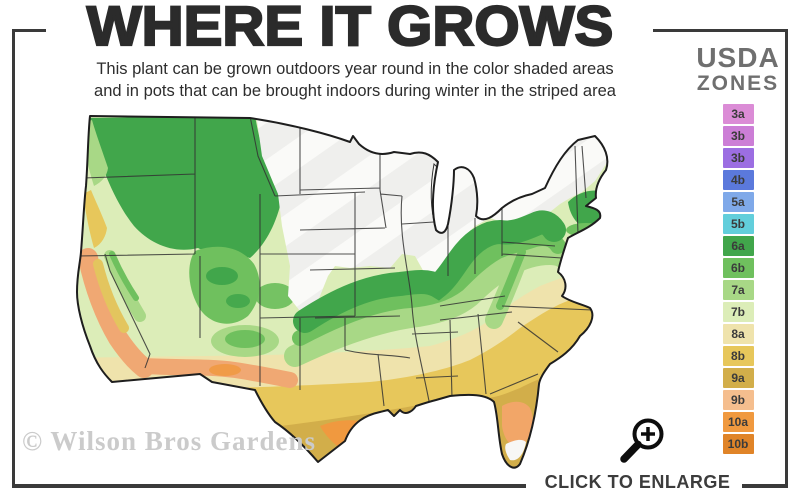 The image size is (800, 500). Describe the element at coordinates (29, 30) in the screenshot. I see `frame-top-left` at that location.